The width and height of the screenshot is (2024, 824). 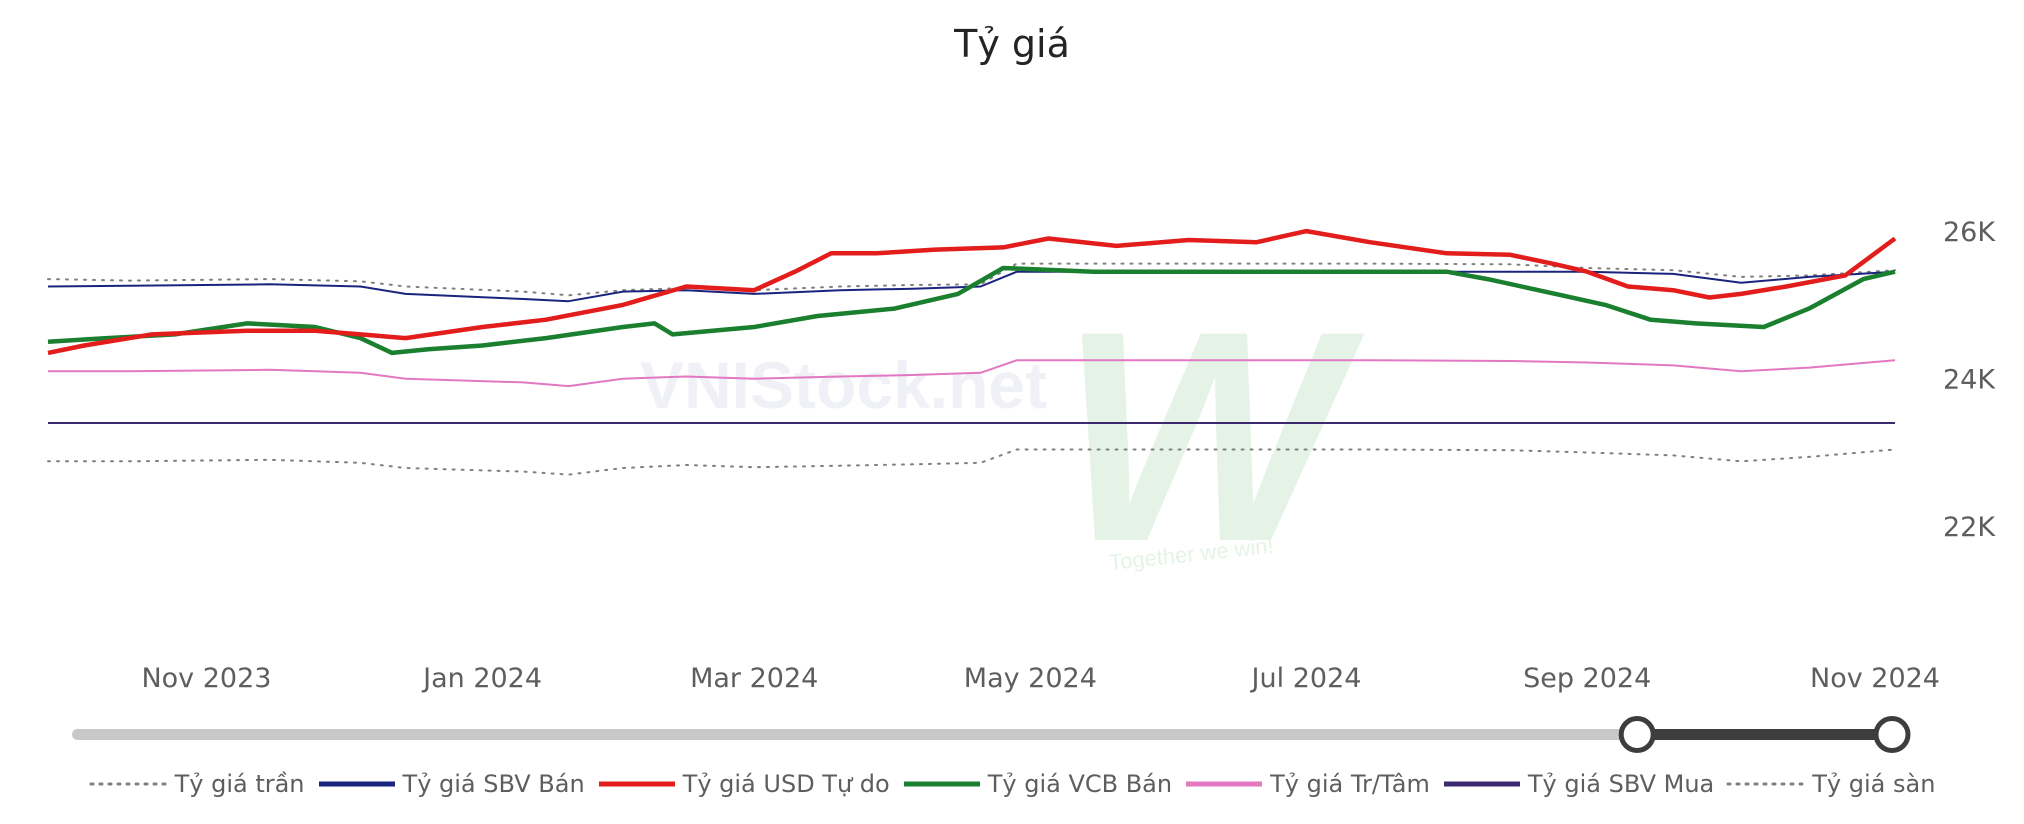 What do you see at coordinates (481, 678) in the screenshot?
I see `x-tick-label: Jan 2024` at bounding box center [481, 678].